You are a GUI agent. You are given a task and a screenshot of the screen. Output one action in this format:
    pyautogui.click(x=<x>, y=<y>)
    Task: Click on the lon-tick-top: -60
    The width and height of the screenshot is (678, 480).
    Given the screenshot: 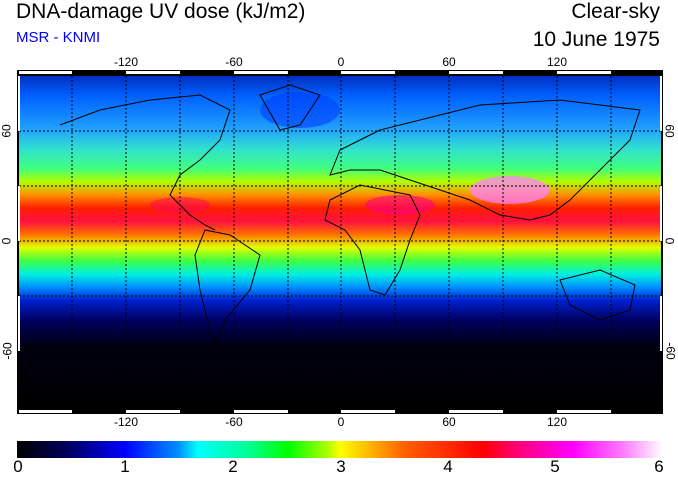 What is the action you would take?
    pyautogui.click(x=234, y=62)
    